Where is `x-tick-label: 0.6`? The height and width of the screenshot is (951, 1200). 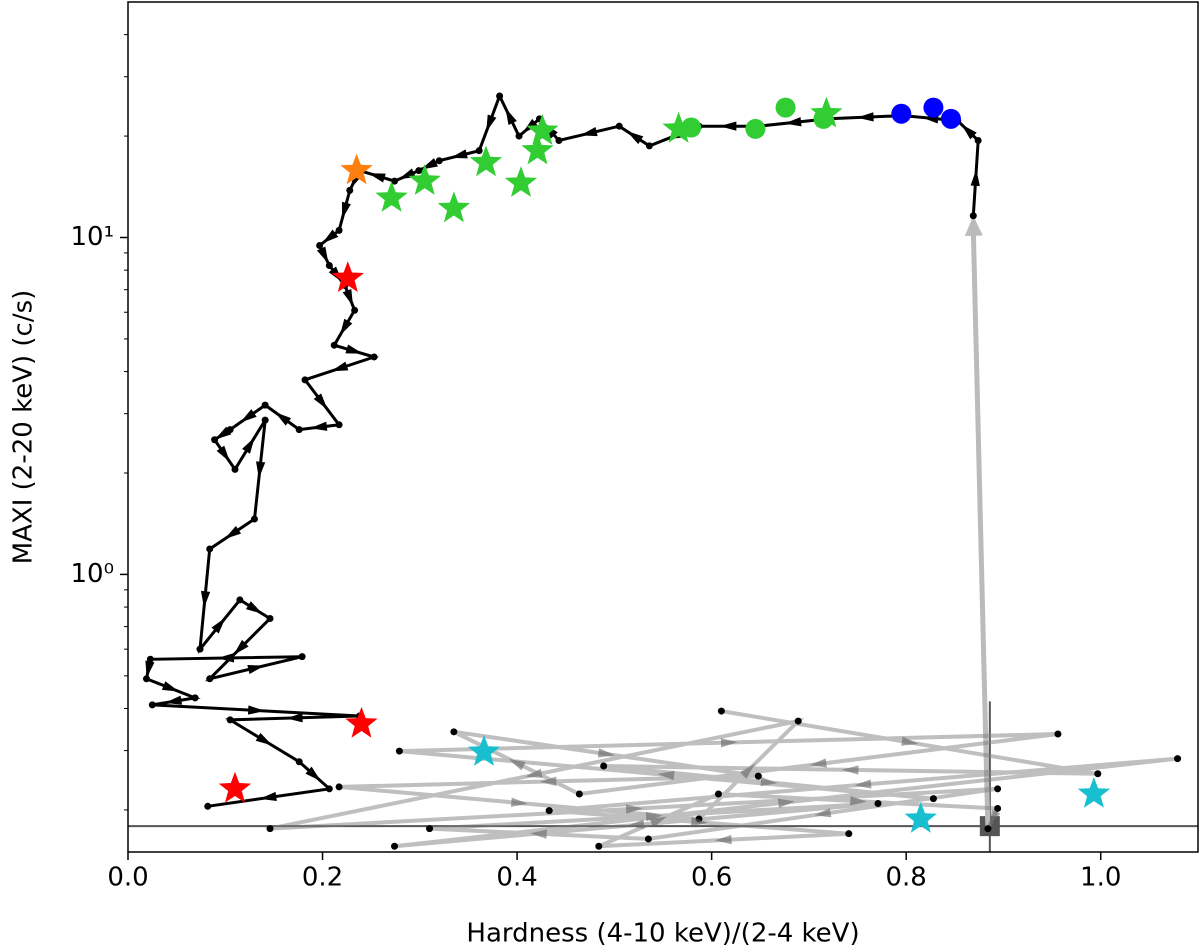
x-tick-label: 0.6 is located at coordinates (711, 878).